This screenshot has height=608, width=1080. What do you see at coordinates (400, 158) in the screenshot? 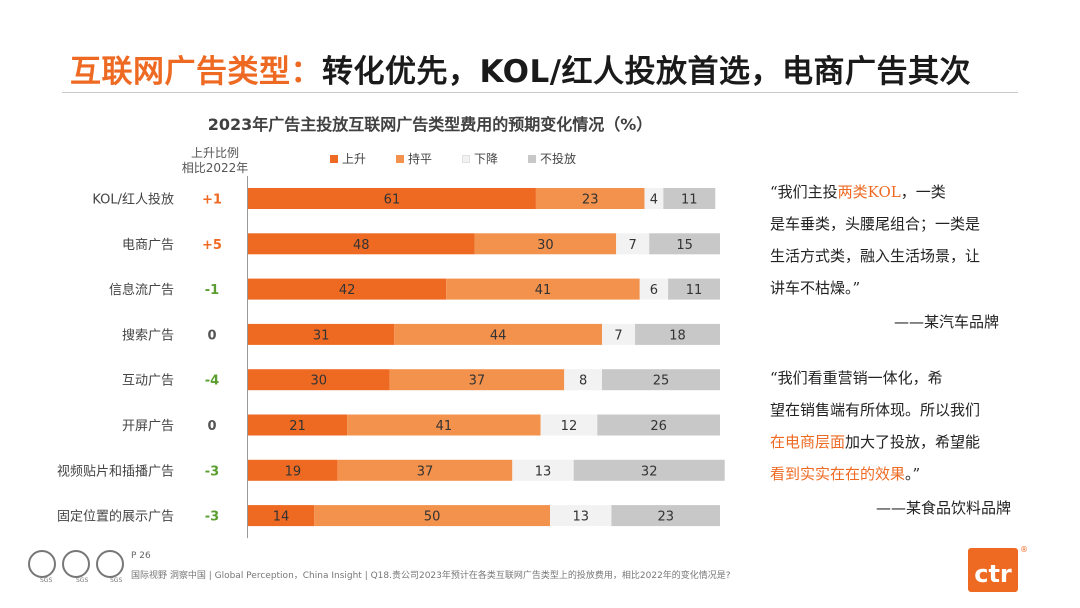
I see `legend-swatch-flat` at bounding box center [400, 158].